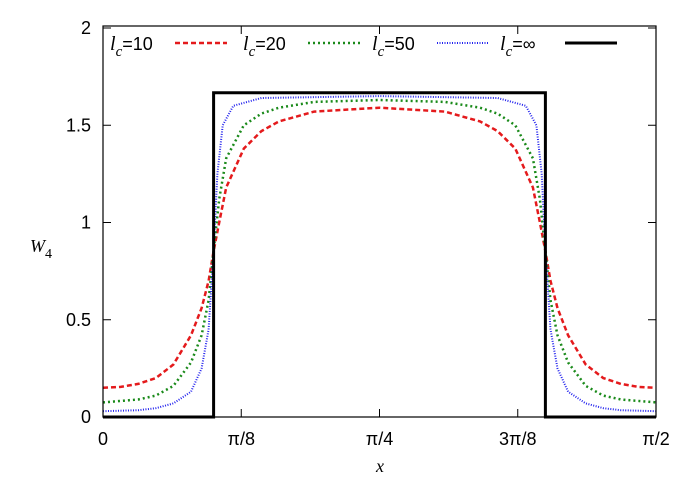 Image resolution: width=692 pixels, height=490 pixels. Describe the element at coordinates (393, 46) in the screenshot. I see `legend-label-2: lc=50` at that location.